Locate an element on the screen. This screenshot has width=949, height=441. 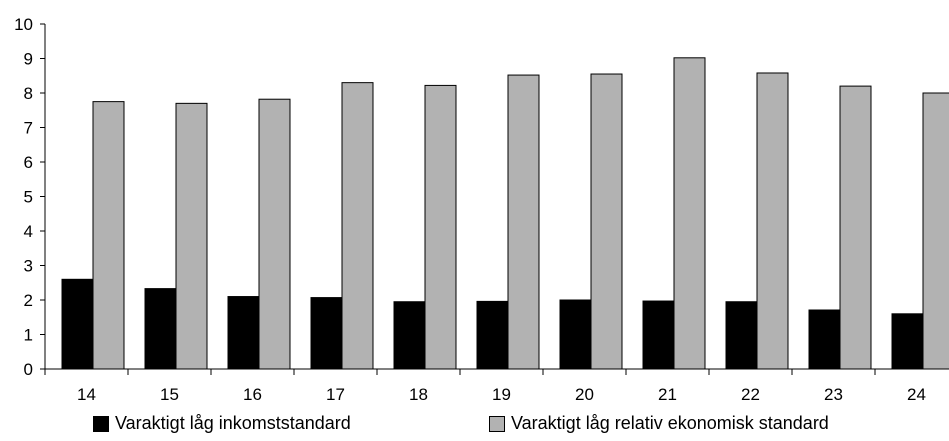
x-tick-label-23: 23 is located at coordinates (833, 394).